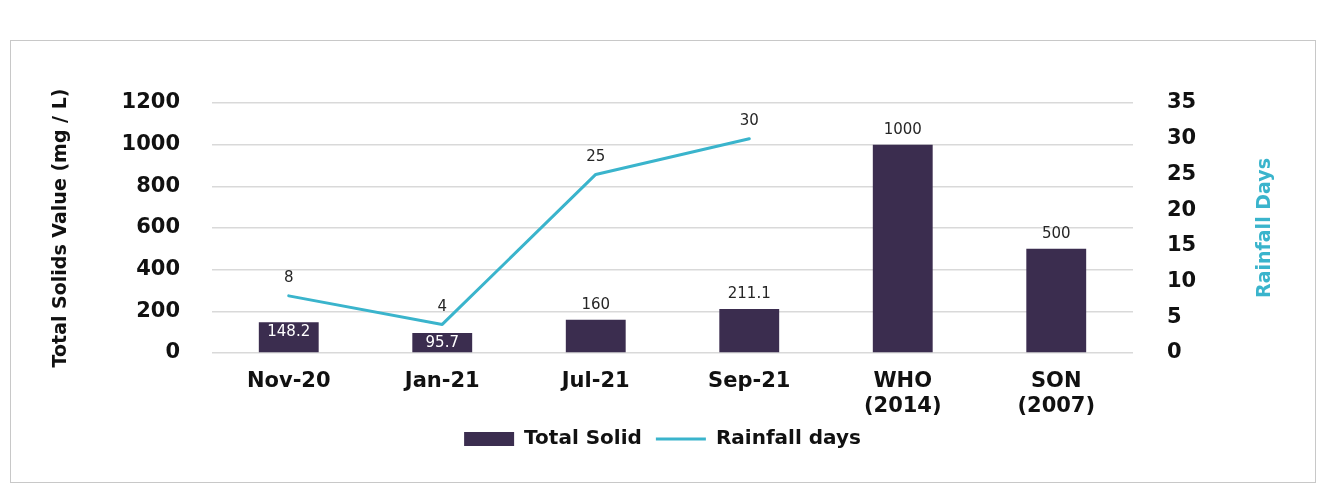 This screenshot has width=1327, height=501. What do you see at coordinates (158, 226) in the screenshot?
I see `y-tick-label: 600` at bounding box center [158, 226].